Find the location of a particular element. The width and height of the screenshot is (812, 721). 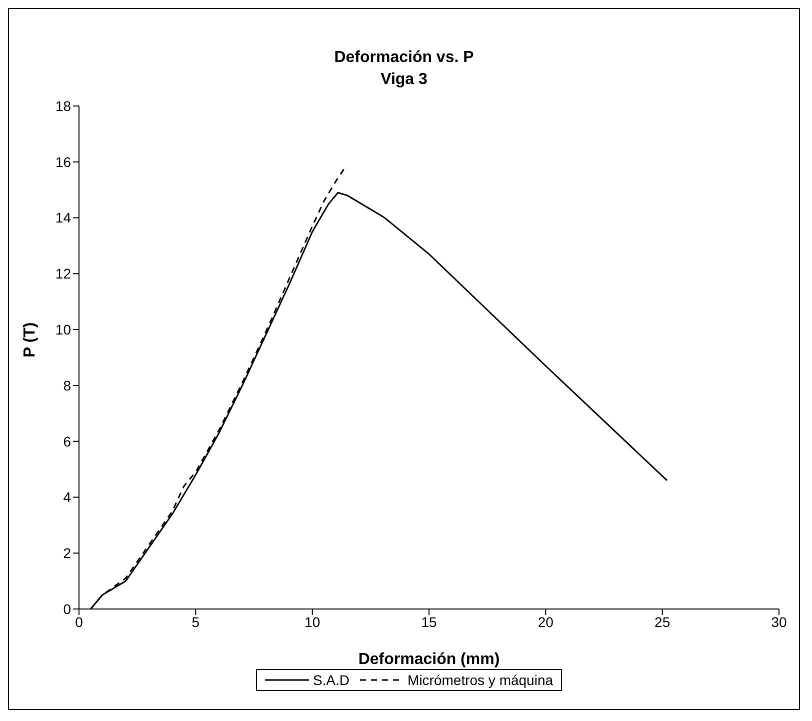

x-axis-title: Deformación (mm) is located at coordinates (429, 659).